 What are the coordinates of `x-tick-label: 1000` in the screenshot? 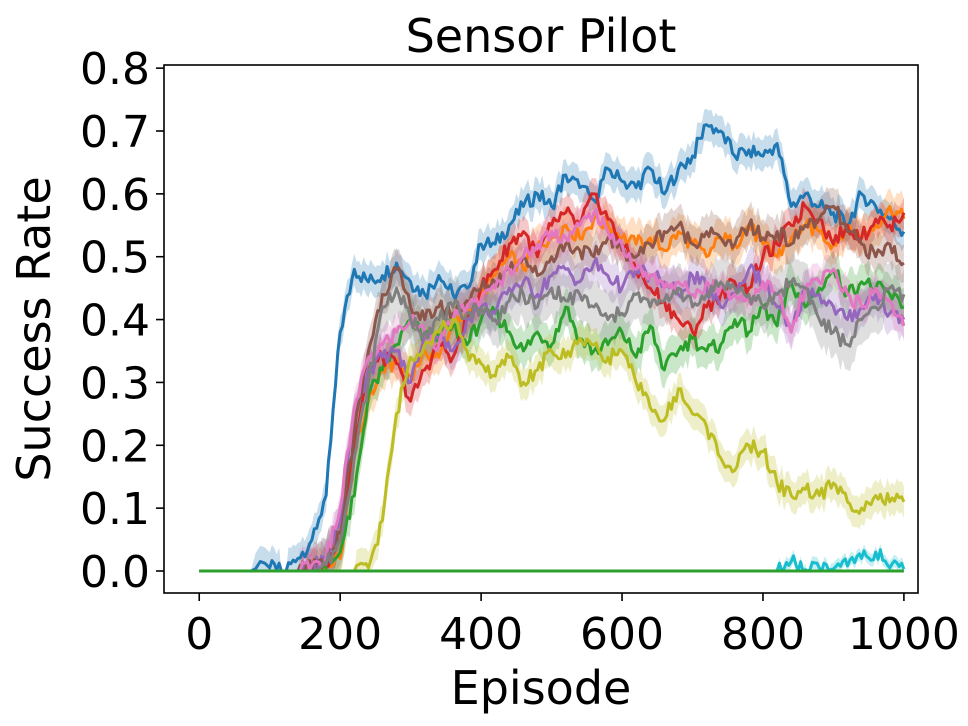 It's located at (904, 634).